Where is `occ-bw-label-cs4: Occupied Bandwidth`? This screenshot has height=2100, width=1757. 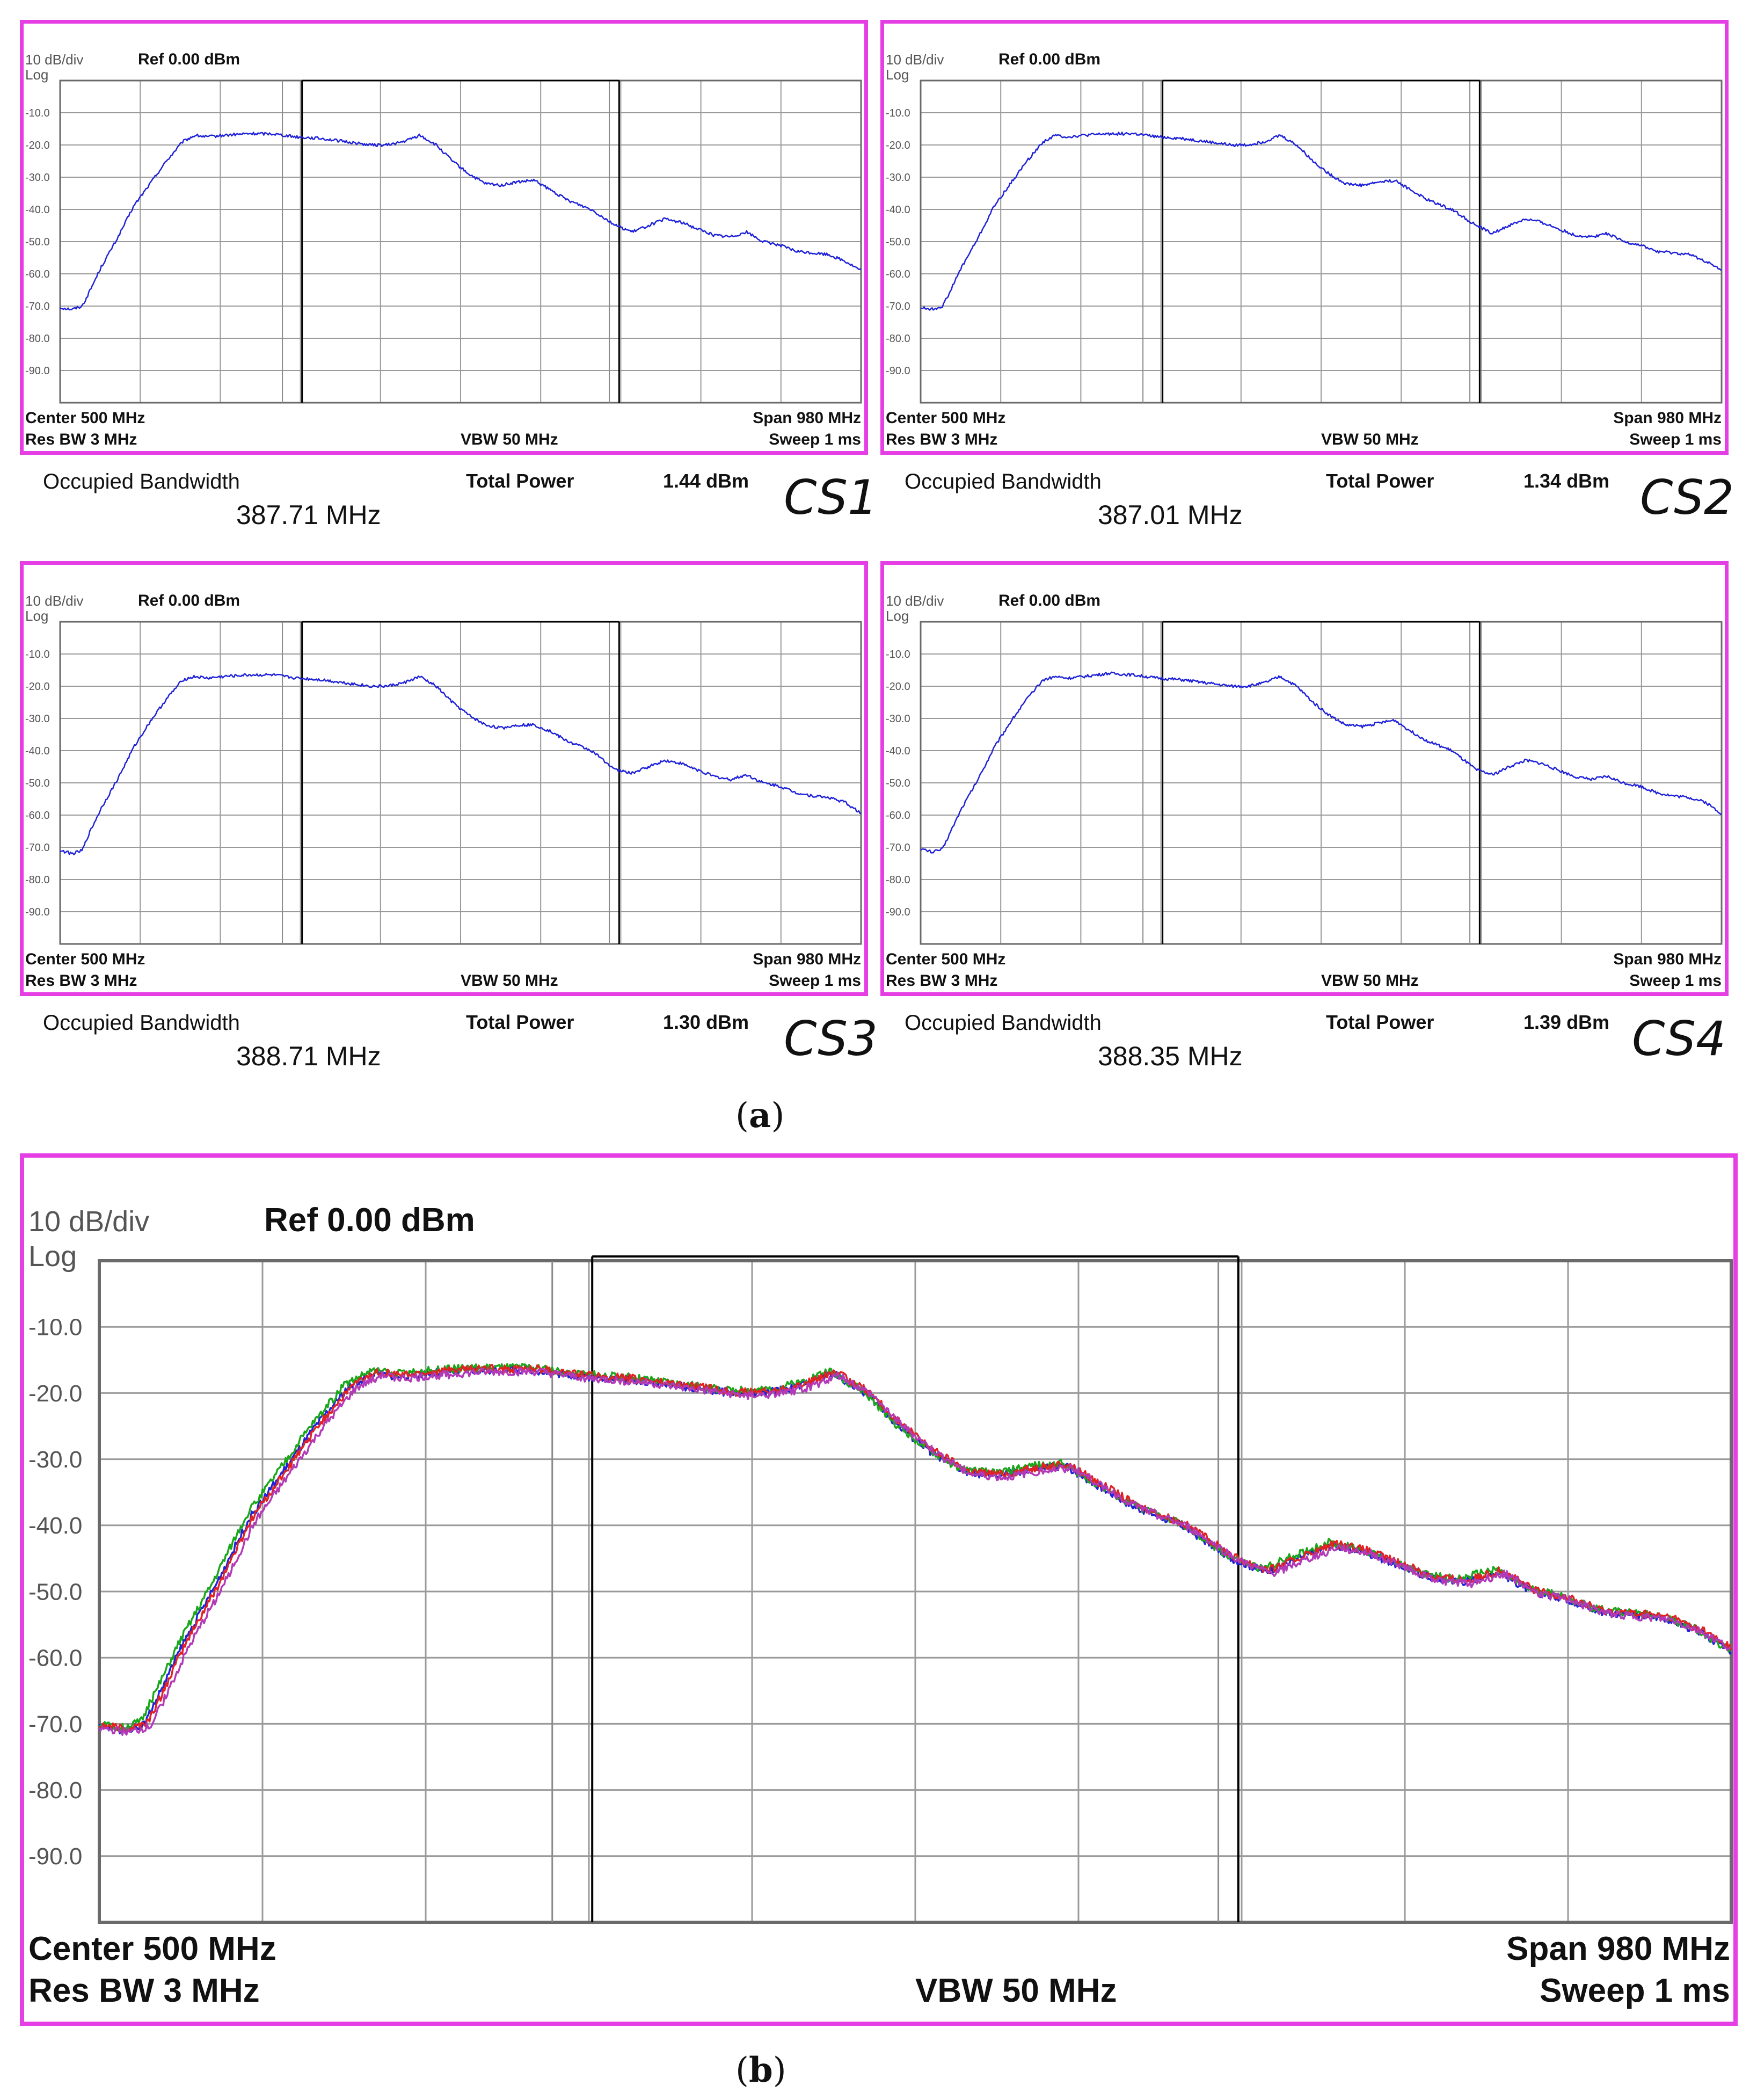
occ-bw-label-cs4: Occupied Bandwidth is located at coordinates (1003, 1023).